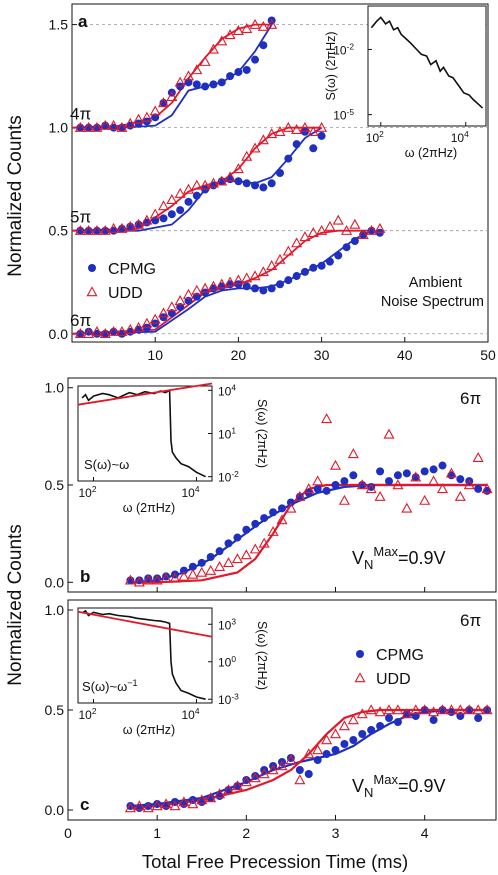 The width and height of the screenshot is (498, 875). Describe the element at coordinates (343, 50) in the screenshot. I see `inset-a-y-tick-label: 10⁻²` at that location.